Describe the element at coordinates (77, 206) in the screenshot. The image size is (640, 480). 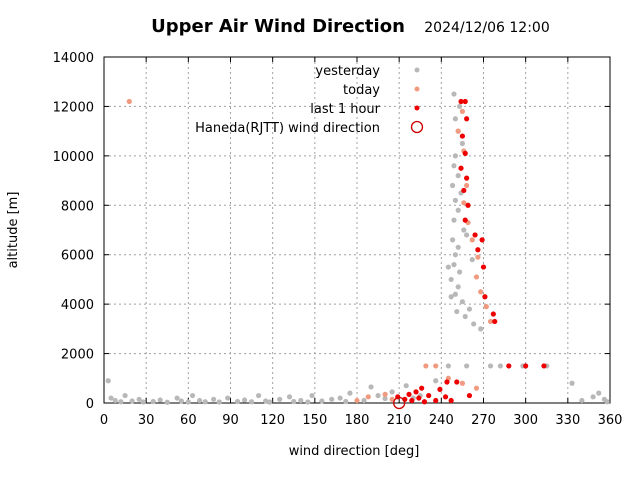
I see `y-tick-label: 8000` at that location.